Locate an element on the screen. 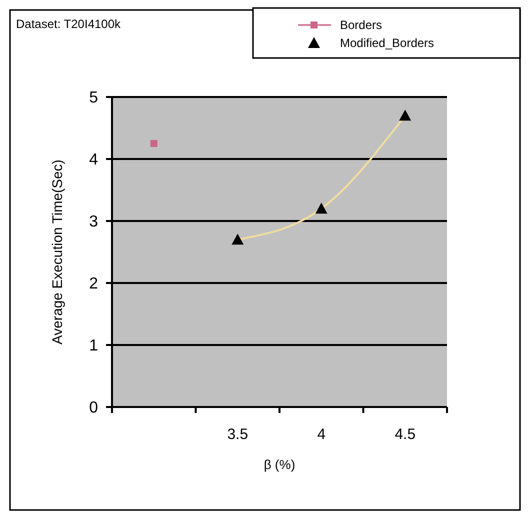 The height and width of the screenshot is (521, 529). x-axis-title: β (%) is located at coordinates (280, 464).